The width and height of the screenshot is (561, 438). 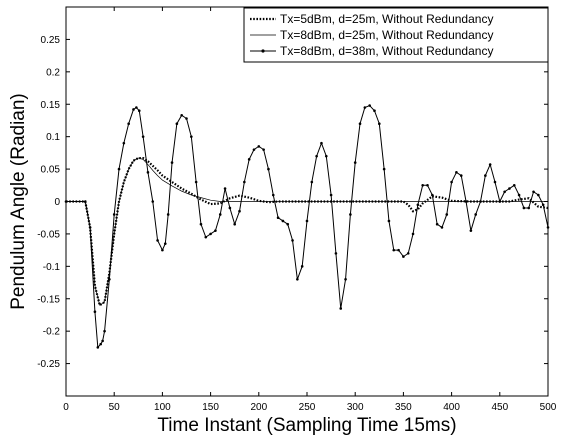 What do you see at coordinates (210, 407) in the screenshot?
I see `x-tick-label: 150` at bounding box center [210, 407].